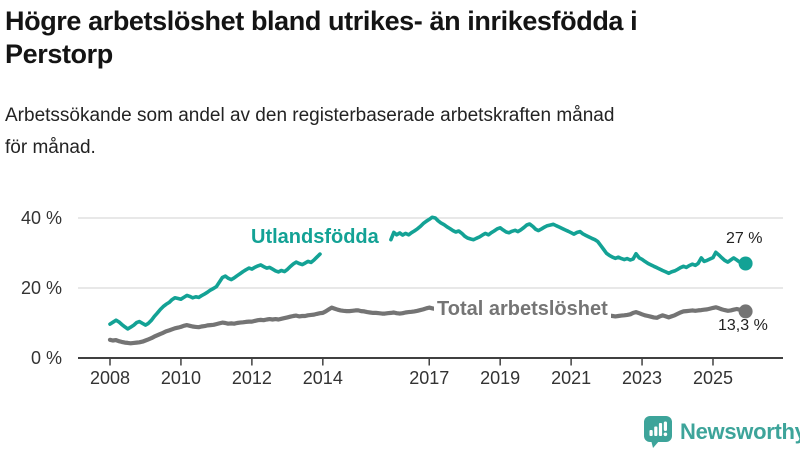  I want to click on end-value-label-utlandsfodda: 27 %, so click(744, 238).